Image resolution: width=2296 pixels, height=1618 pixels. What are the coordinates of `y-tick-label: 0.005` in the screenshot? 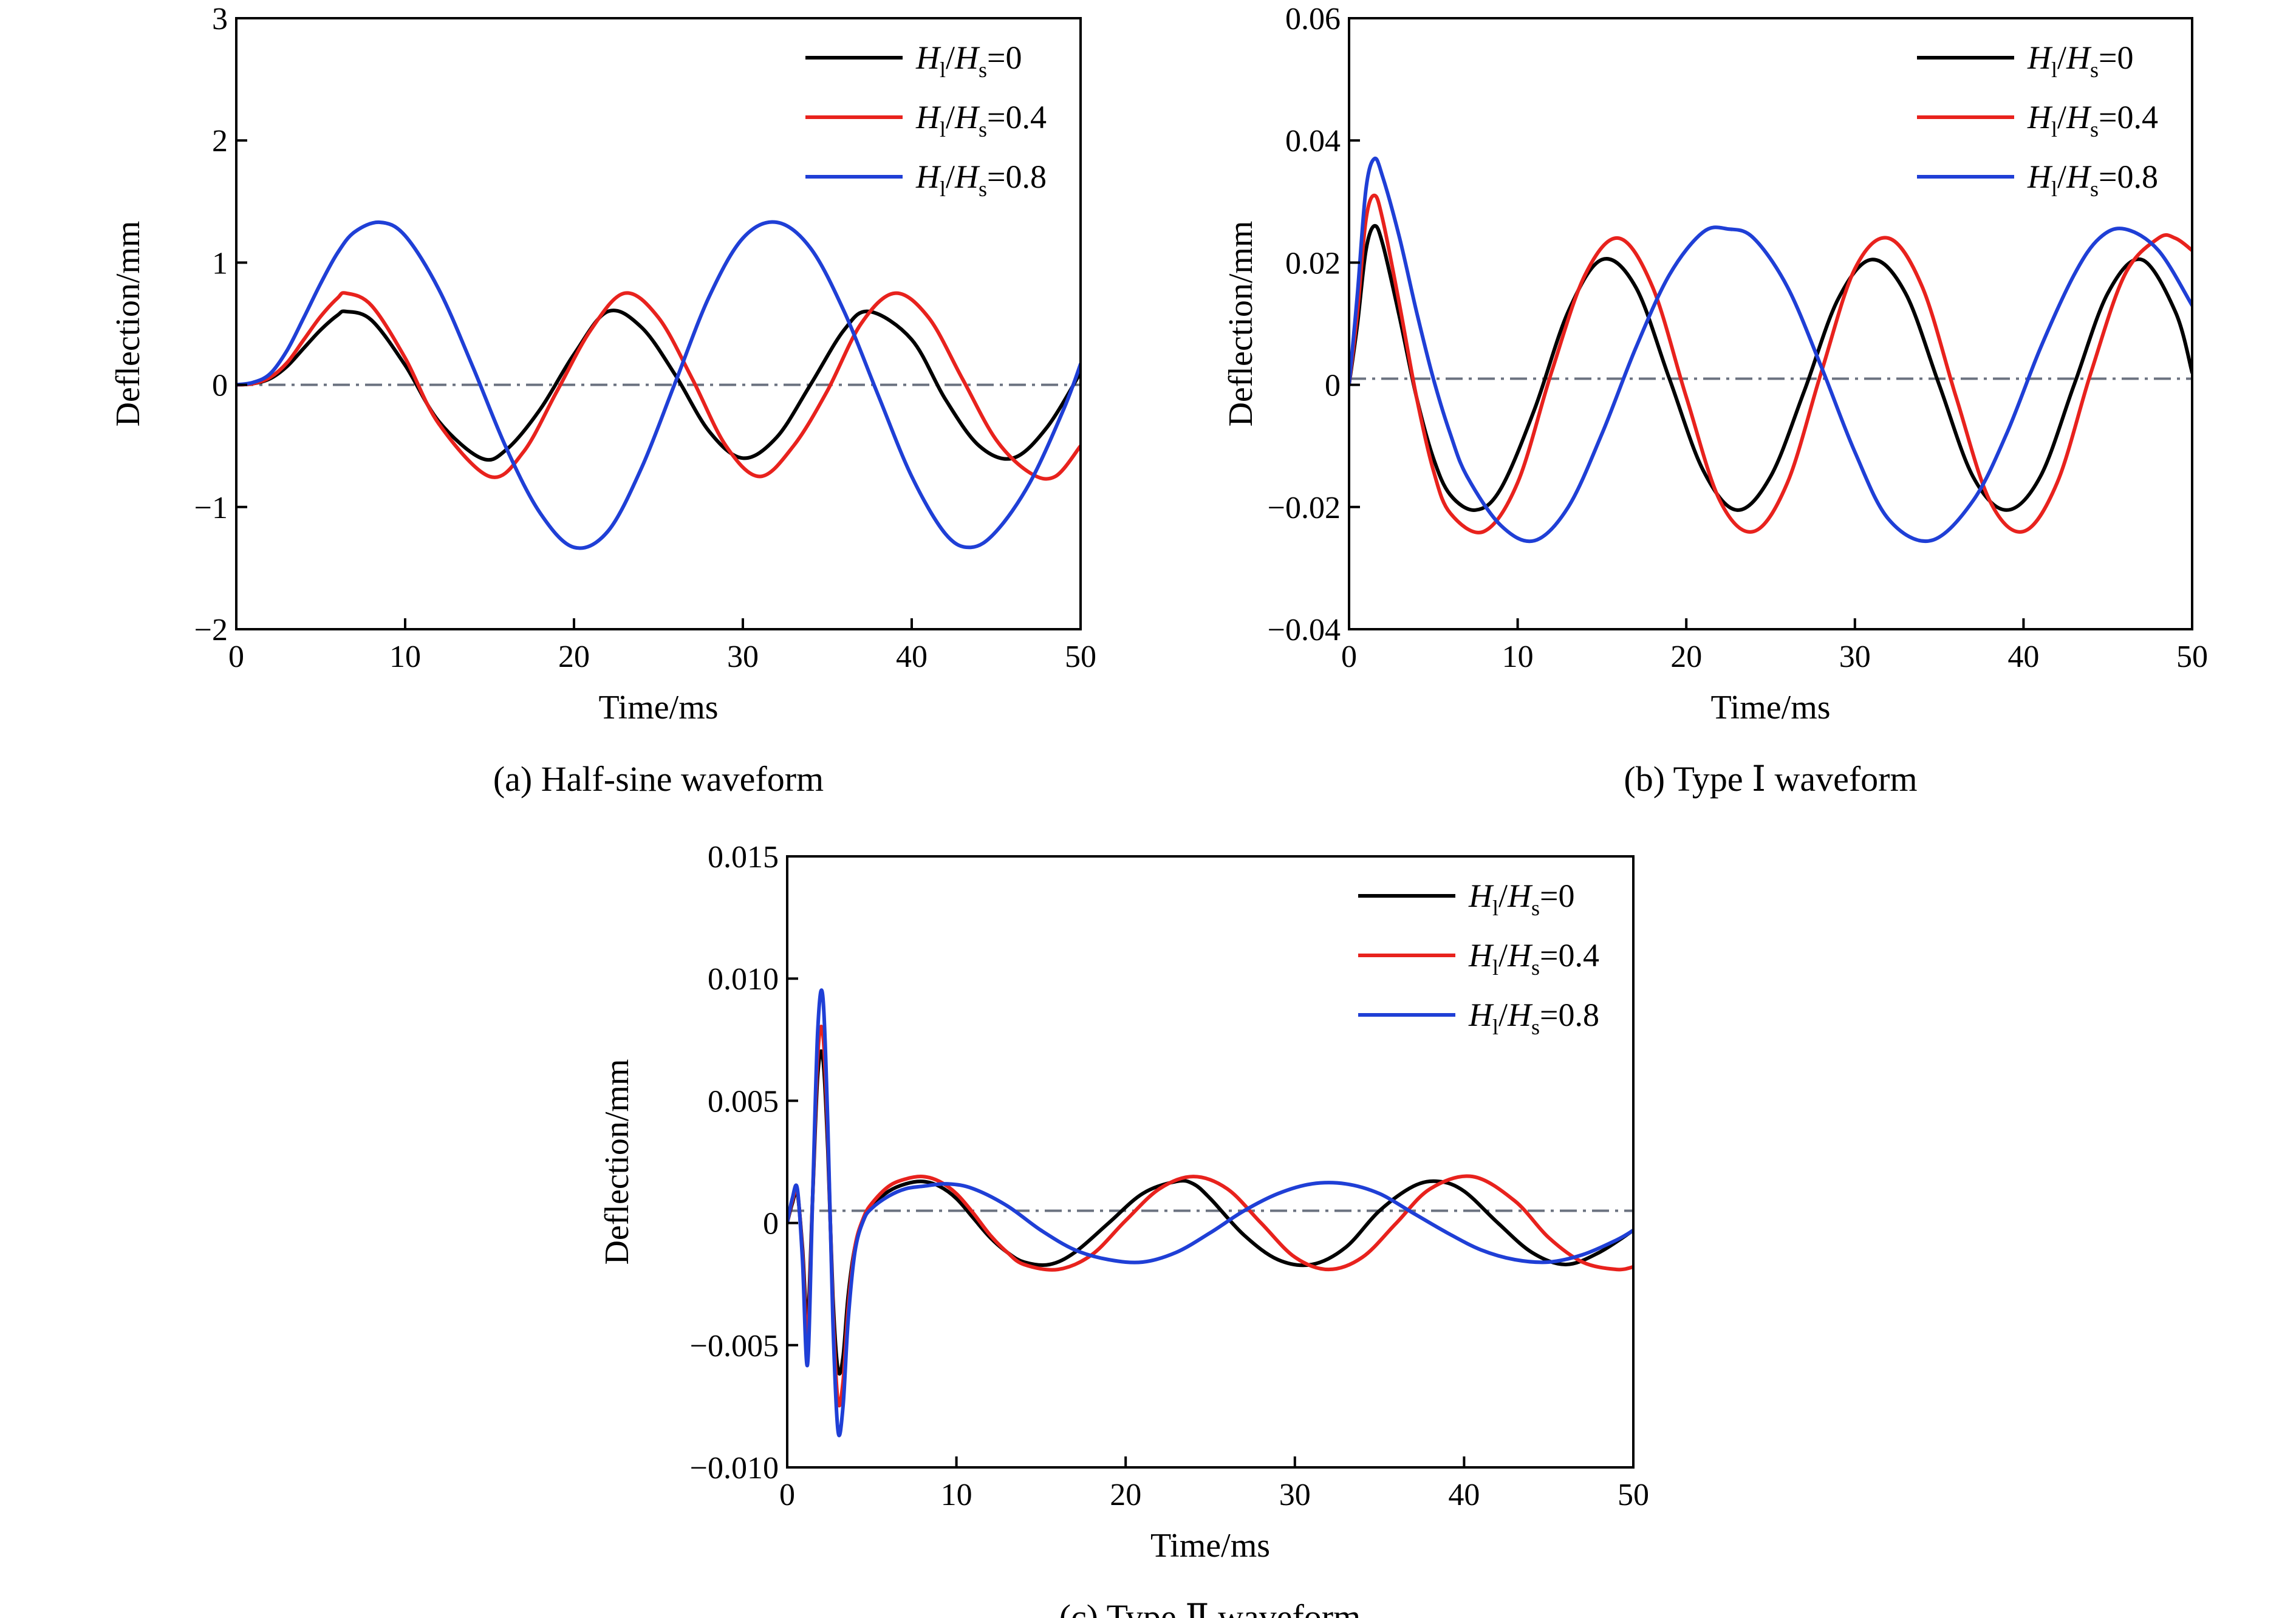 It's located at (743, 1102).